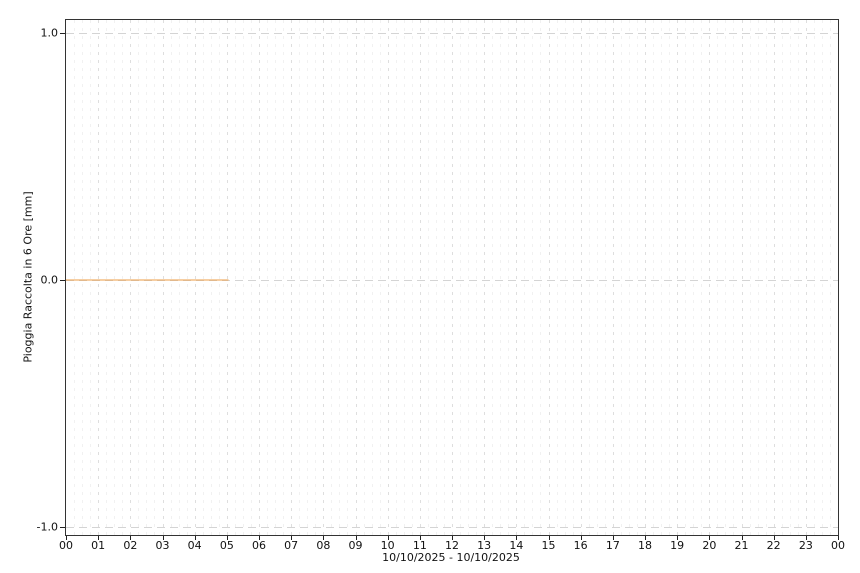 The height and width of the screenshot is (573, 860). Describe the element at coordinates (516, 545) in the screenshot. I see `x-tick-label: 14` at that location.